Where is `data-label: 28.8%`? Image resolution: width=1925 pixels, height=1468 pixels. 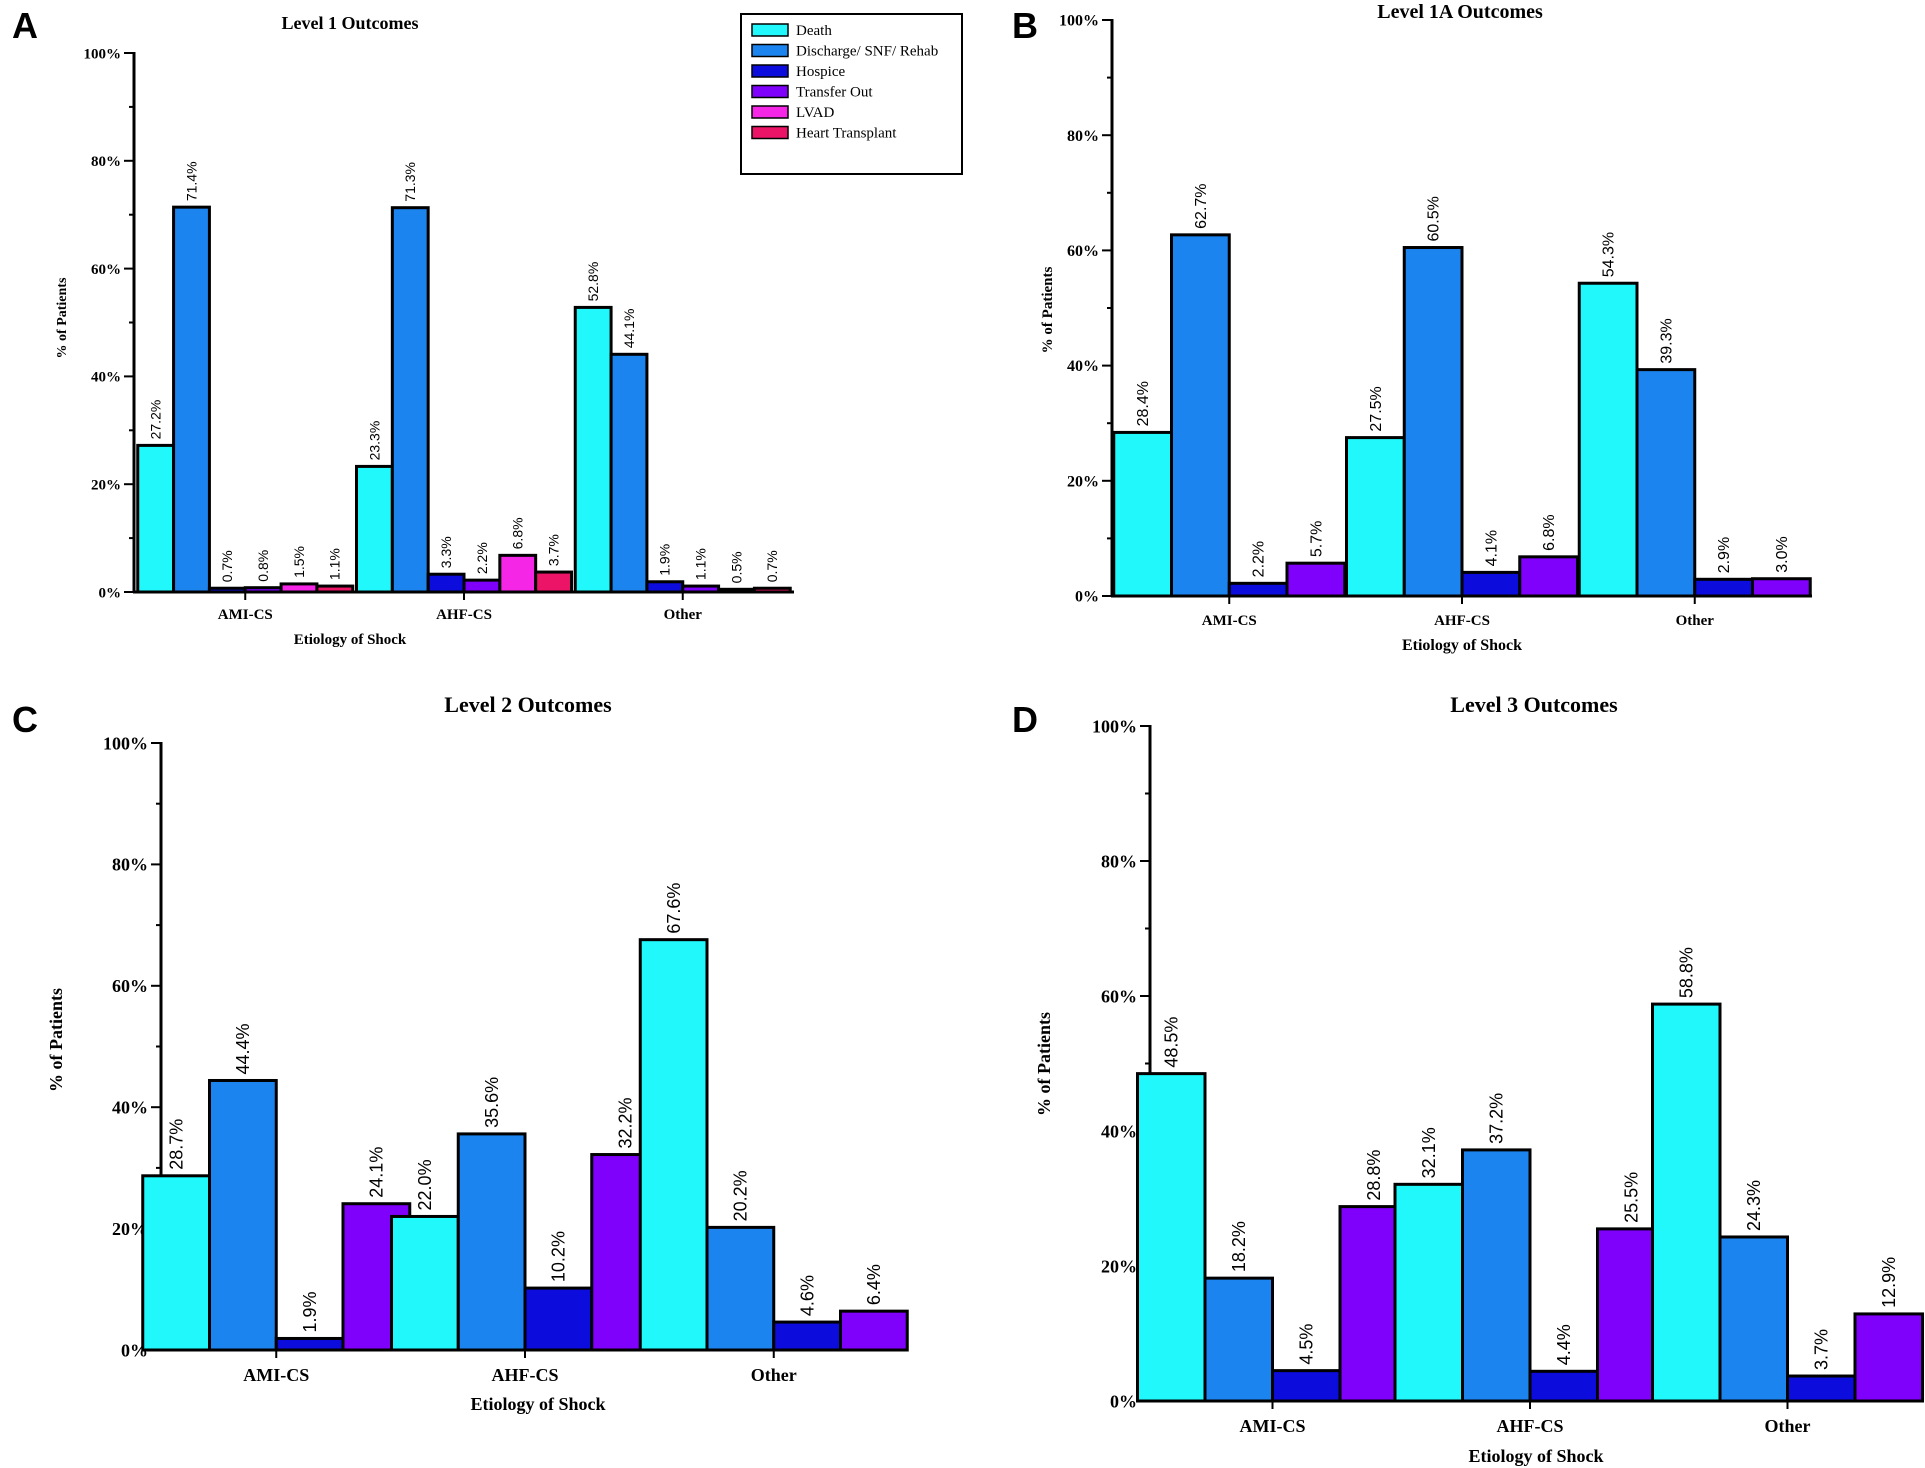
data-label: 28.8% is located at coordinates (1374, 1175).